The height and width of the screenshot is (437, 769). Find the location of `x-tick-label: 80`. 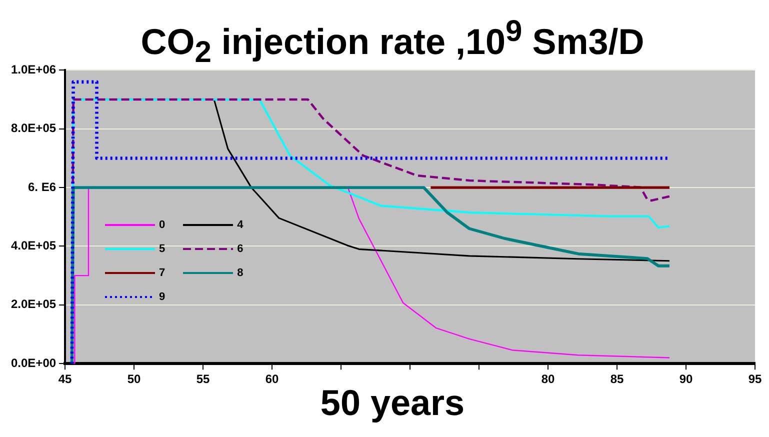

x-tick-label: 80 is located at coordinates (548, 379).